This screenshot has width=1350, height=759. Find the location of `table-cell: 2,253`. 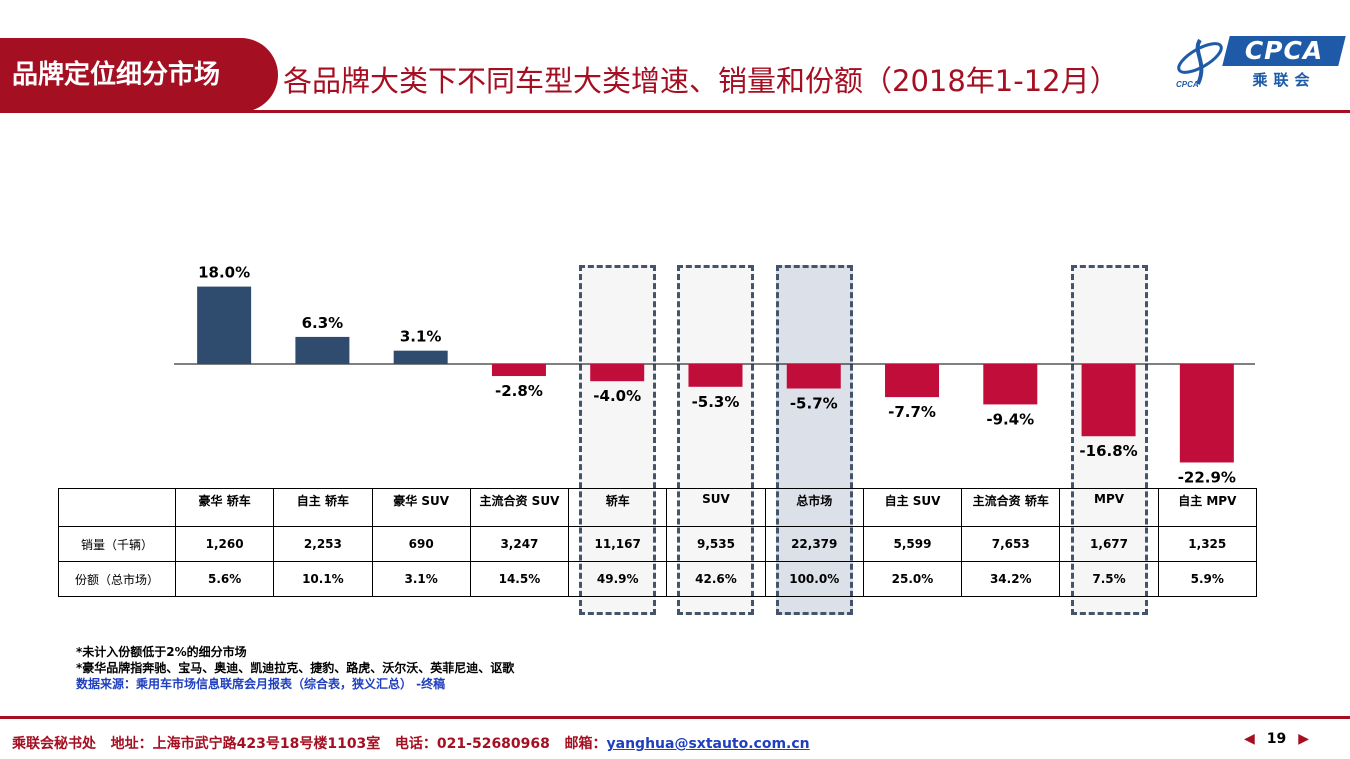

table-cell: 2,253 is located at coordinates (323, 544).